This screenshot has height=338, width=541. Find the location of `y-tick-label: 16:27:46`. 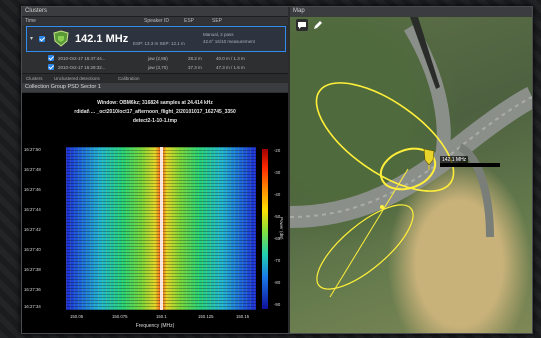

y-tick-label: 16:27:46 is located at coordinates (32, 189).